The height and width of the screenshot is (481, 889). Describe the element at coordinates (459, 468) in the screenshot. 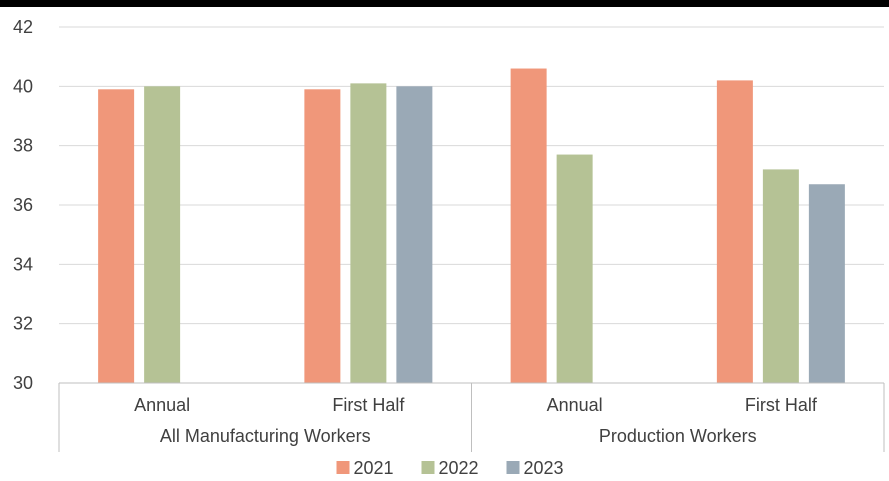

I see `legend-label: 2022` at that location.